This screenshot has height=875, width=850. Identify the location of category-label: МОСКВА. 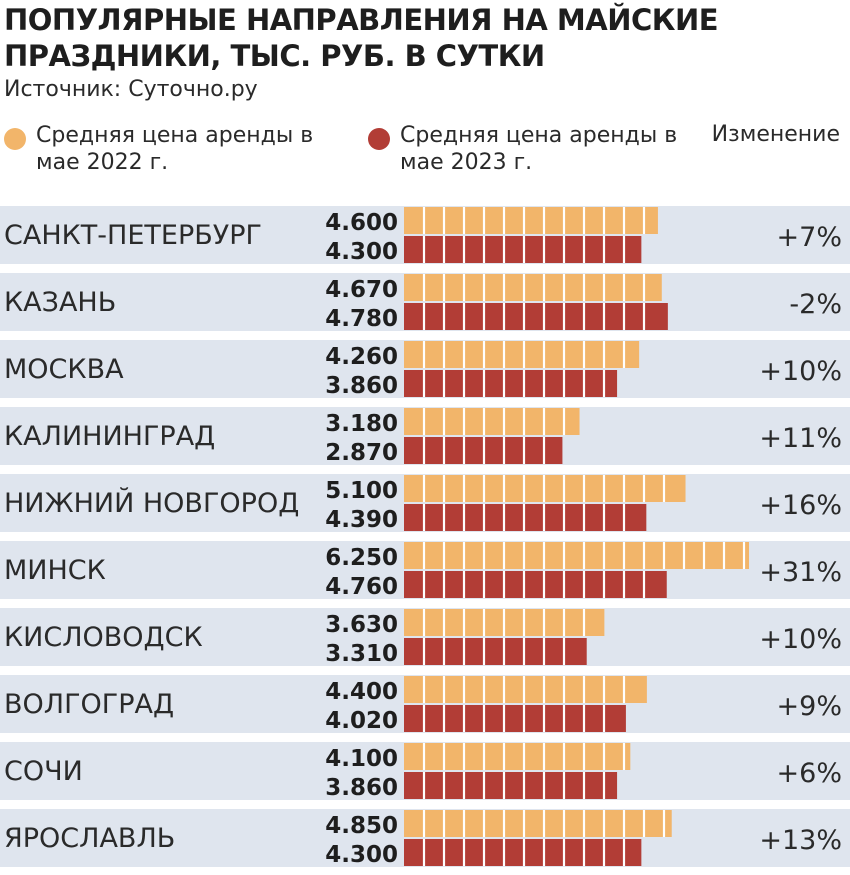
(64, 369).